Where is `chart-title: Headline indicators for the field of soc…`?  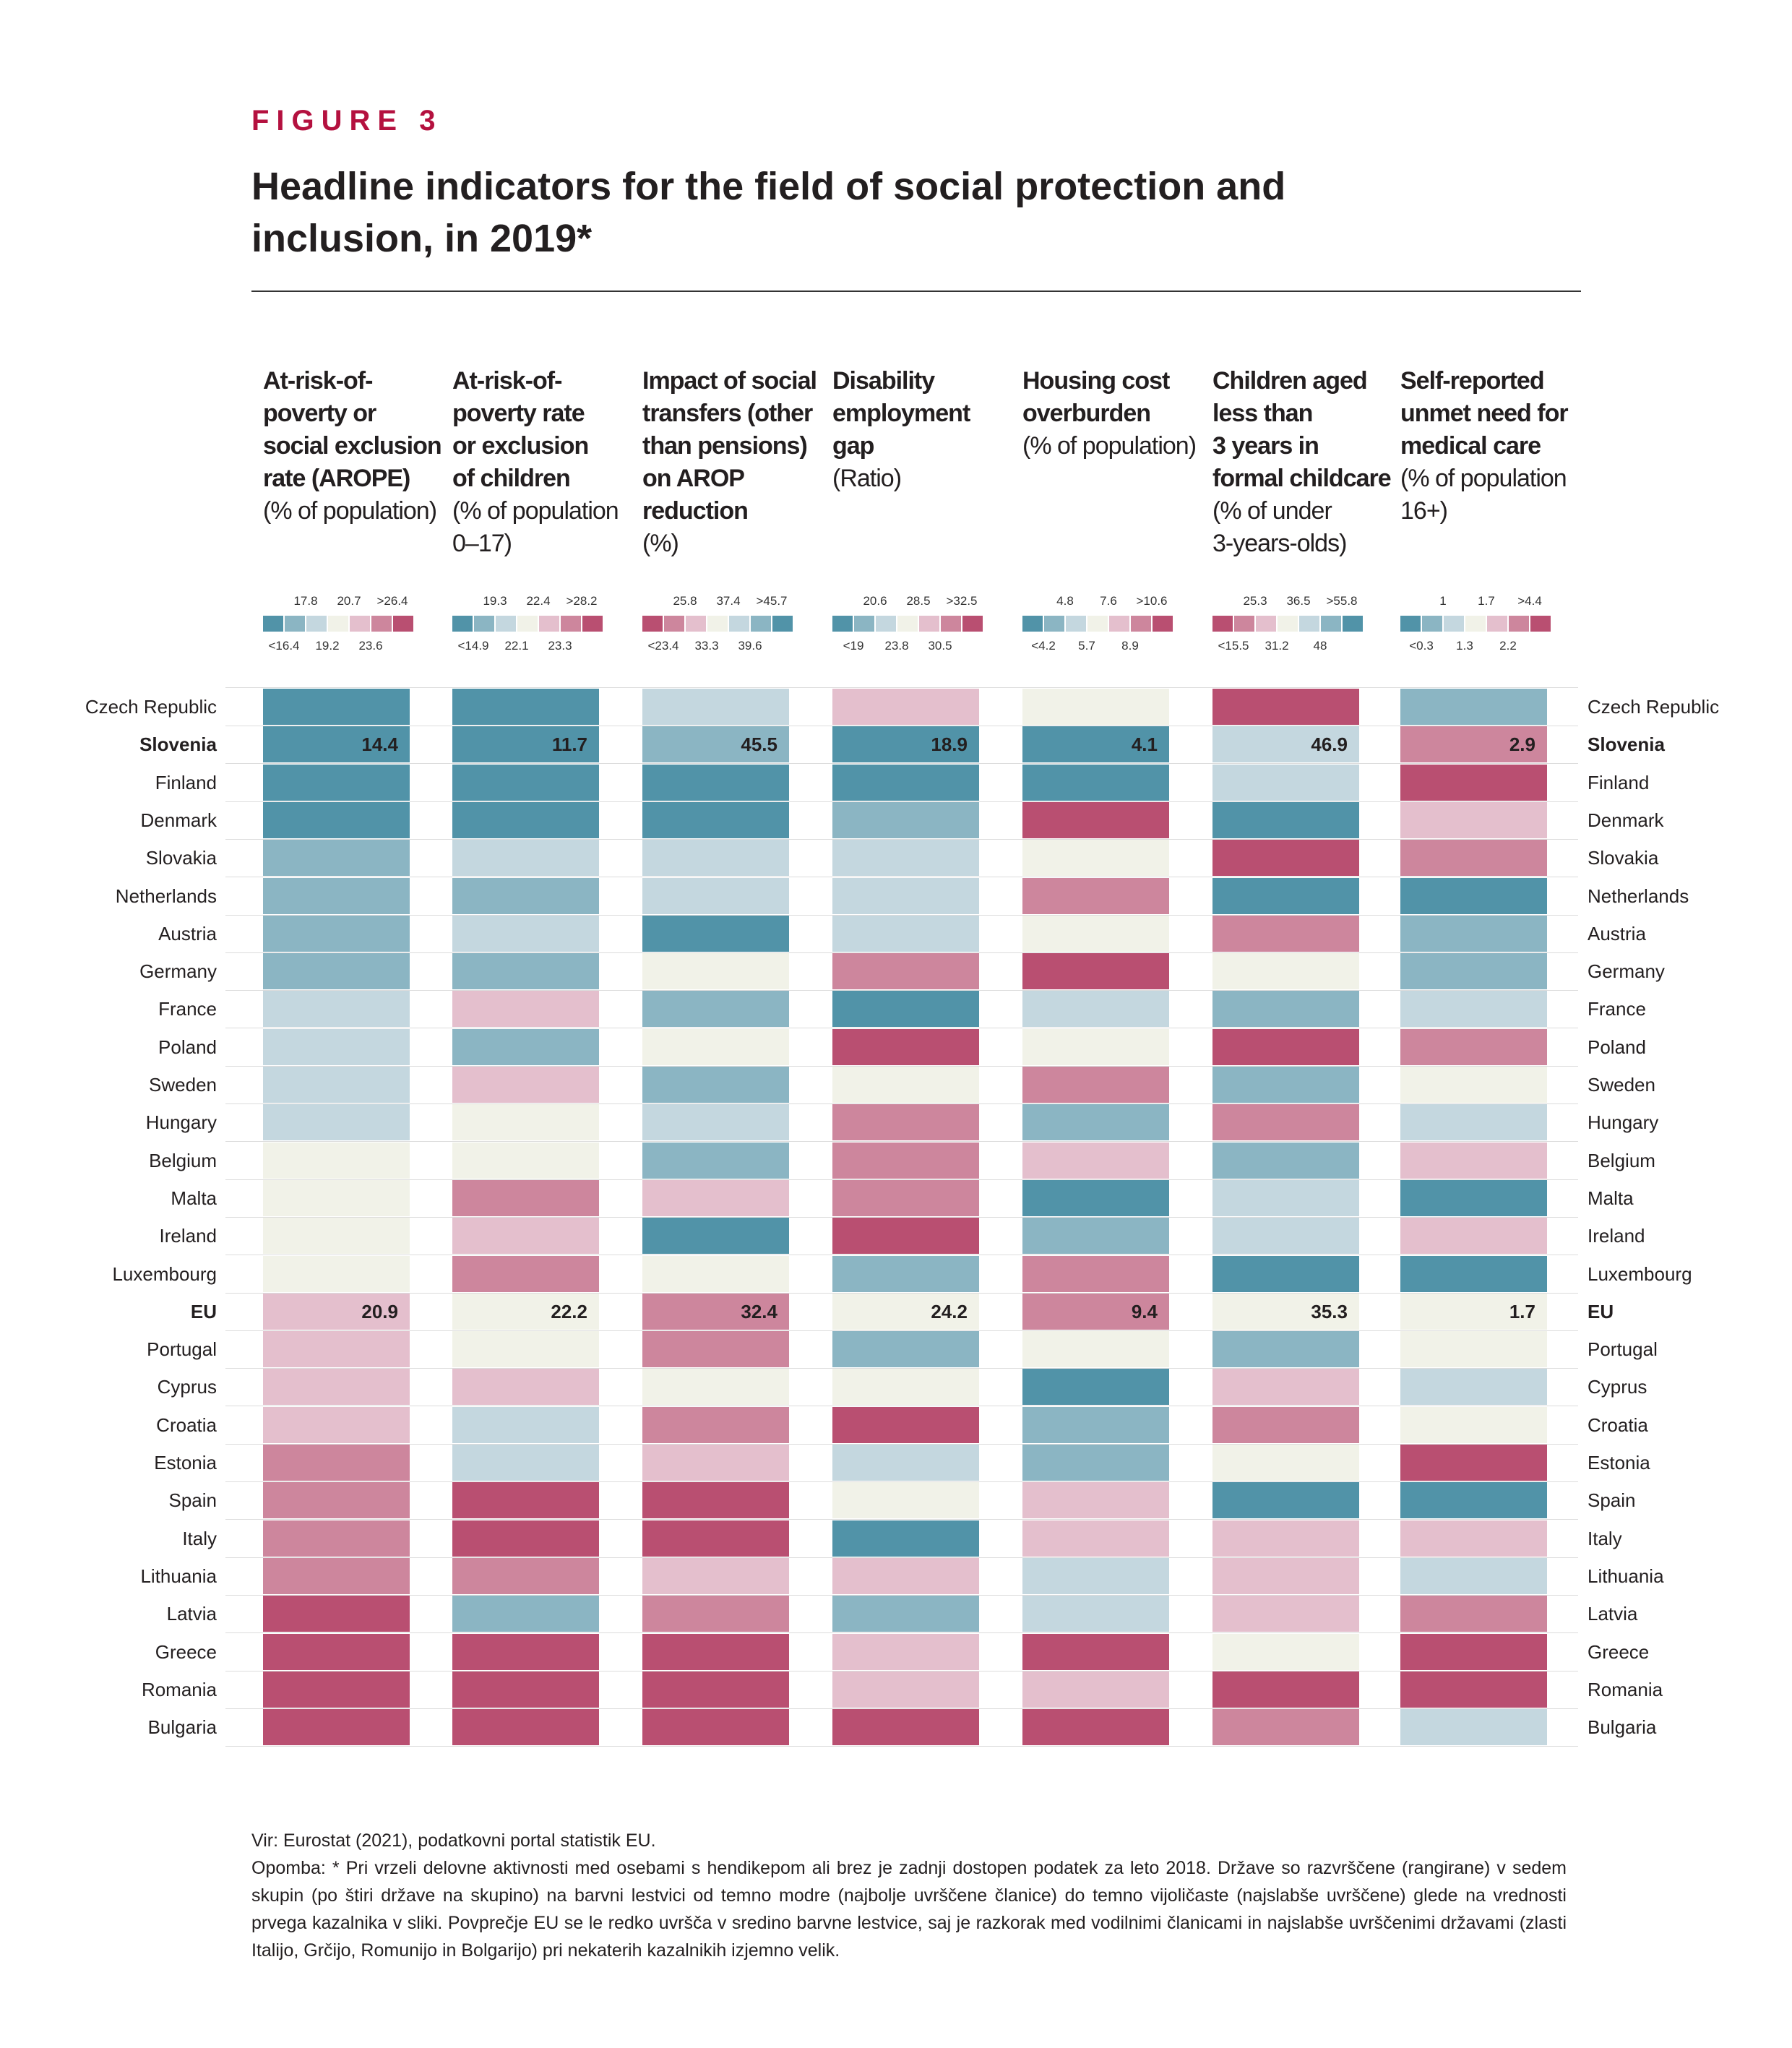 chart-title: Headline indicators for the field of soc… is located at coordinates (768, 212).